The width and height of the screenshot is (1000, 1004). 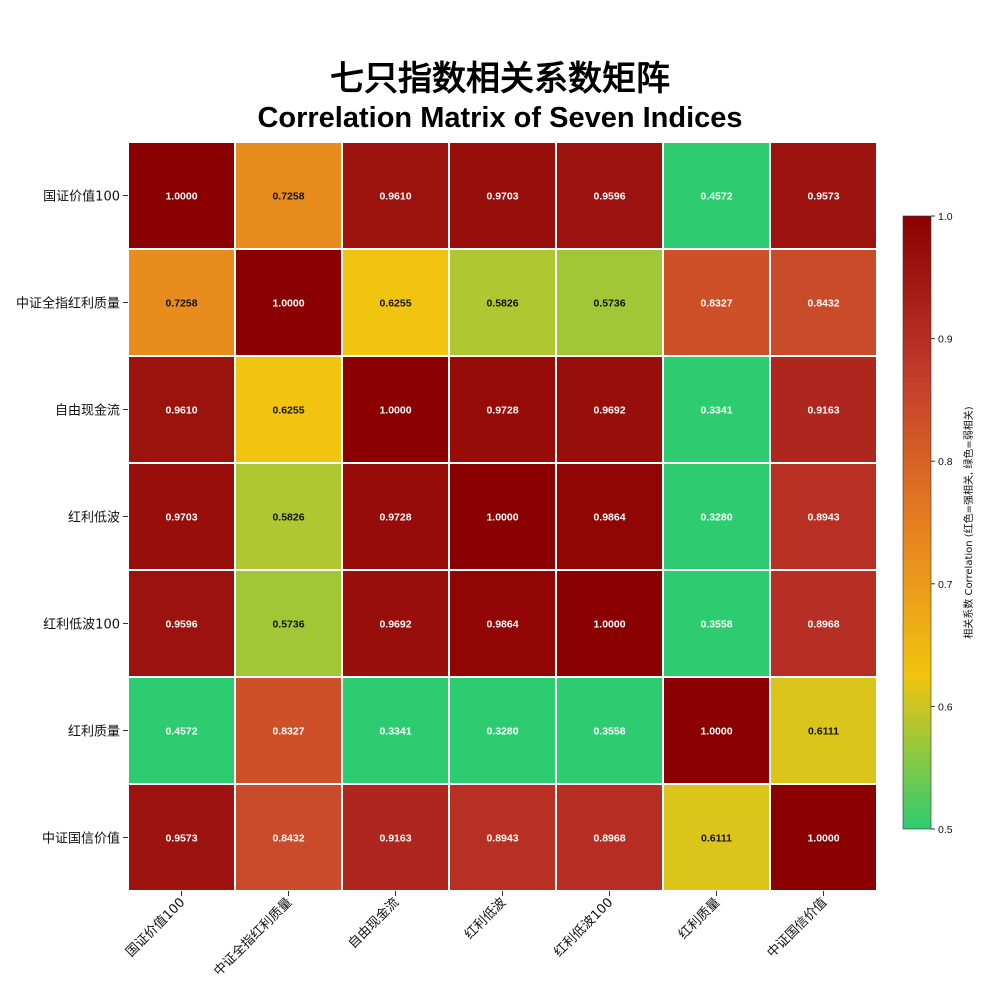 I want to click on row-tick-label: 红利低波, so click(x=94, y=518).